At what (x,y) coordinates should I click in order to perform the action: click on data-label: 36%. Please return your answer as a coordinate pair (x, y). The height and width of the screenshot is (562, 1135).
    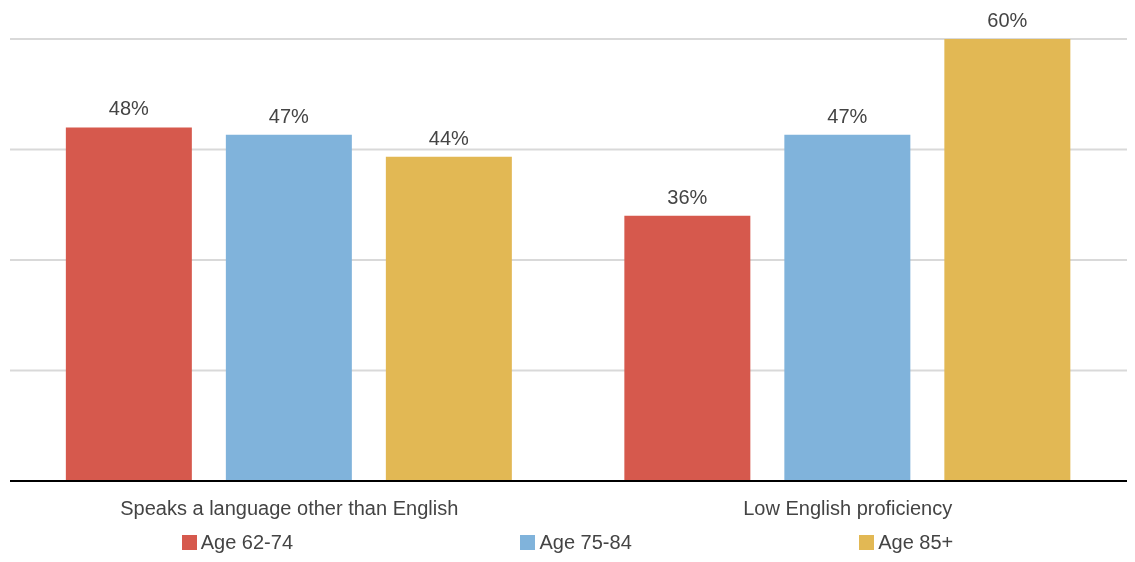
    Looking at the image, I should click on (687, 196).